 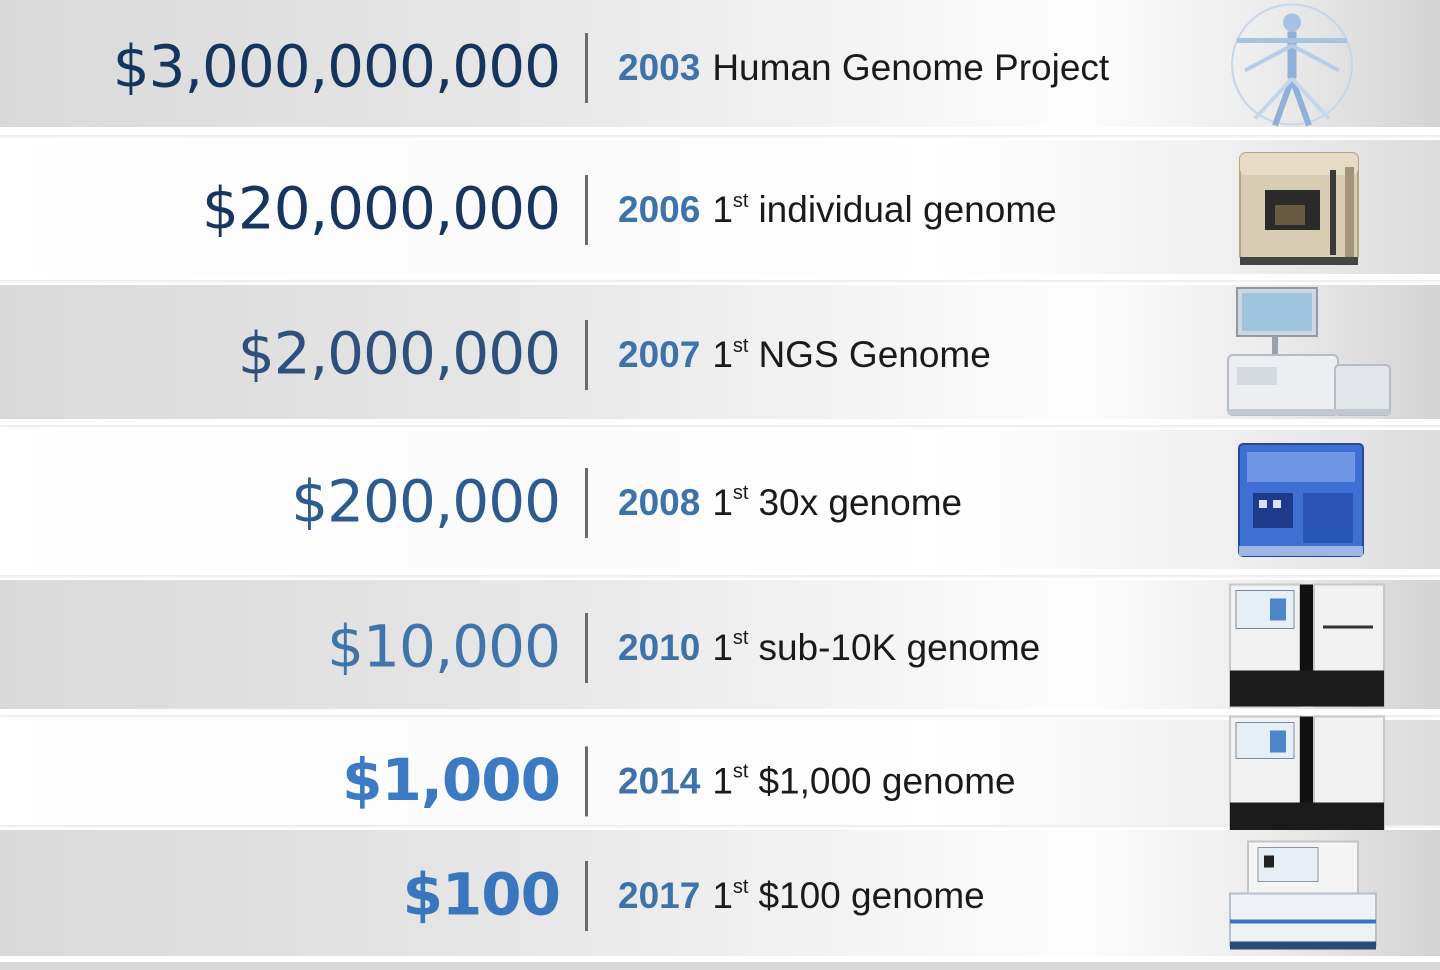 What do you see at coordinates (659, 67) in the screenshot?
I see `milestone-year: 2003` at bounding box center [659, 67].